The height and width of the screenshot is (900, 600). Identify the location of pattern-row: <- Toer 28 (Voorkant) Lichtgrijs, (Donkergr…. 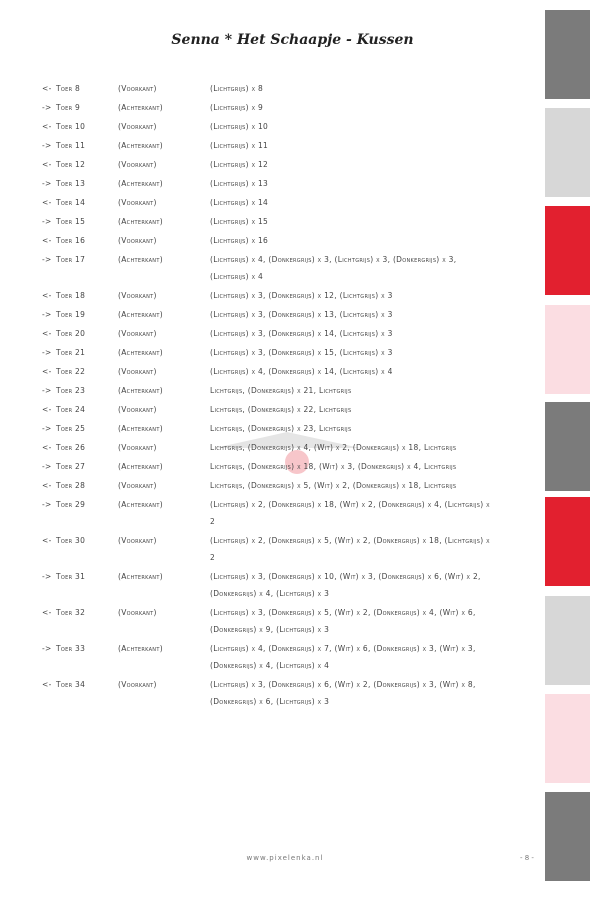
(272, 485).